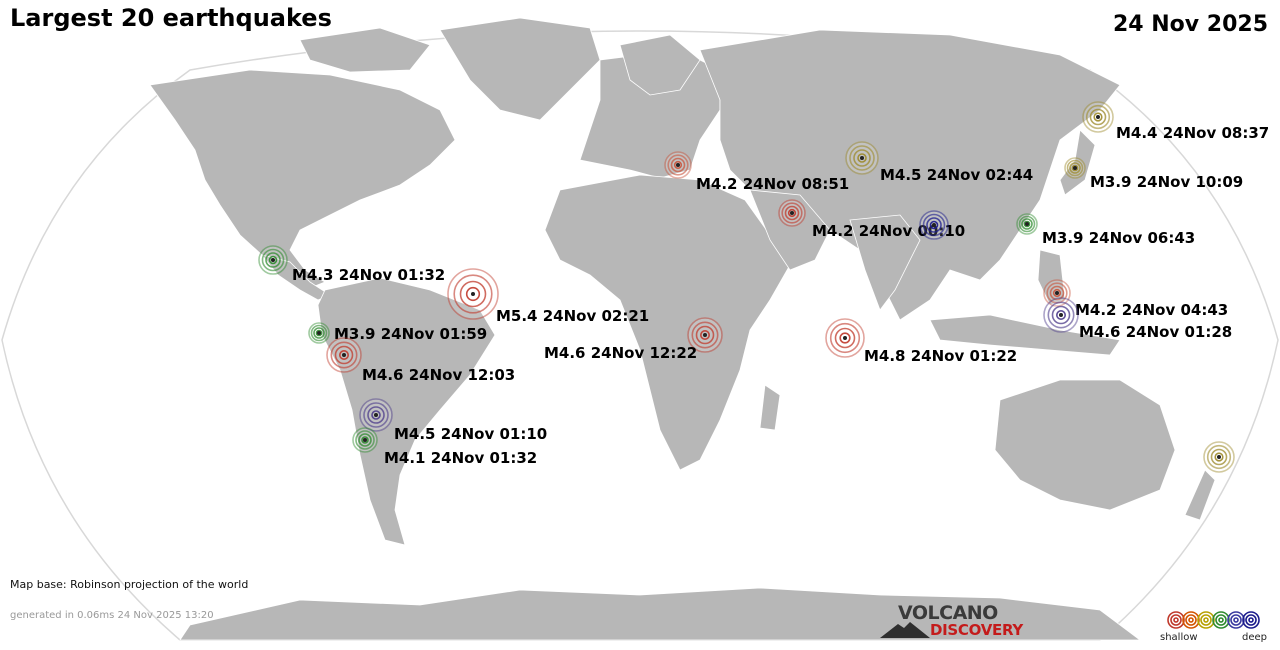 This screenshot has height=650, width=1280. Describe the element at coordinates (940, 356) in the screenshot. I see `quake-label: M4.8 24Nov 01:22` at that location.